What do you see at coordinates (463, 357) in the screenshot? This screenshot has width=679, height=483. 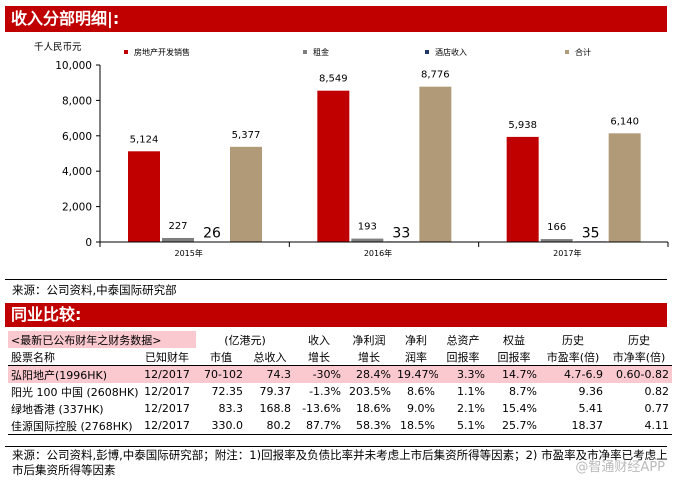 I see `header-cell: 回报率` at bounding box center [463, 357].